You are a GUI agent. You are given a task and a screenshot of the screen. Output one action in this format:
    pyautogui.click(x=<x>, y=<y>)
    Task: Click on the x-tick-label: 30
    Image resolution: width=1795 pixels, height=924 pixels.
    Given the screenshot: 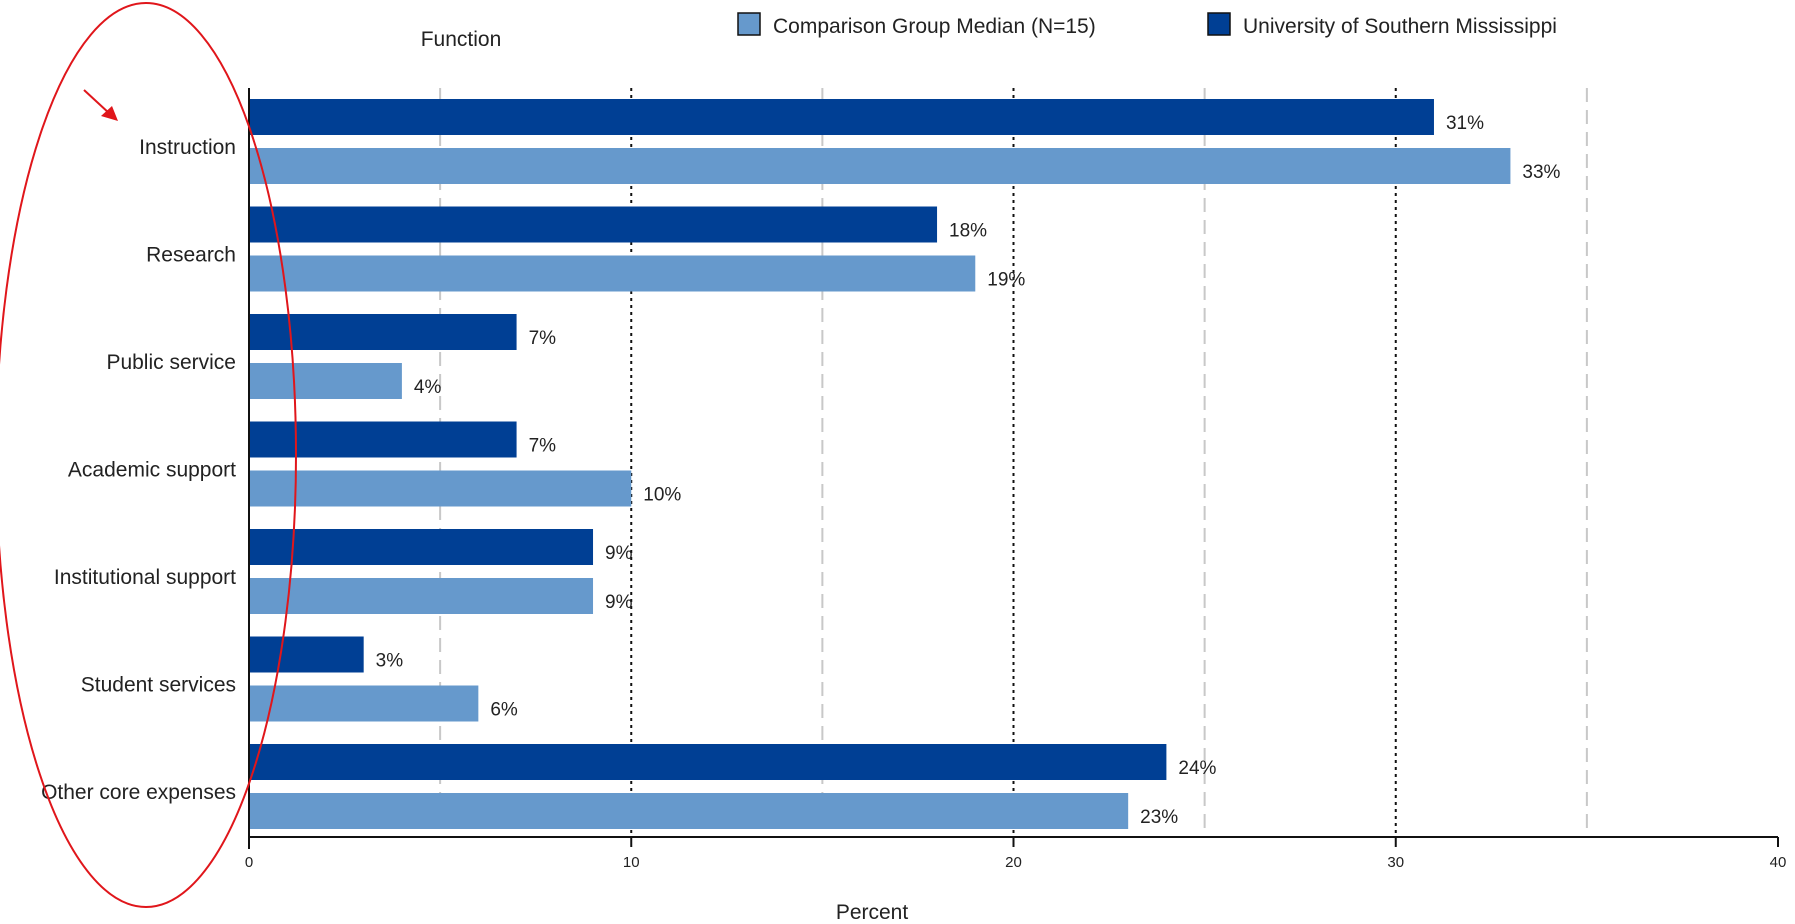 What is the action you would take?
    pyautogui.click(x=1395, y=862)
    